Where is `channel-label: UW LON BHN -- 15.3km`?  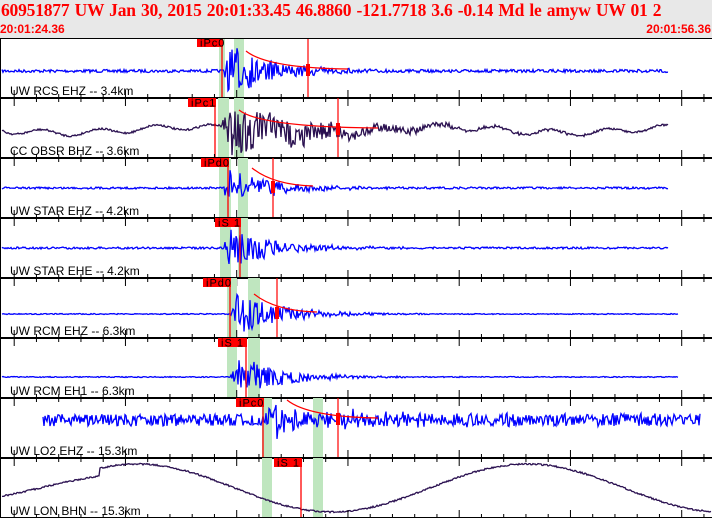 channel-label: UW LON BHN -- 15.3km is located at coordinates (75, 511).